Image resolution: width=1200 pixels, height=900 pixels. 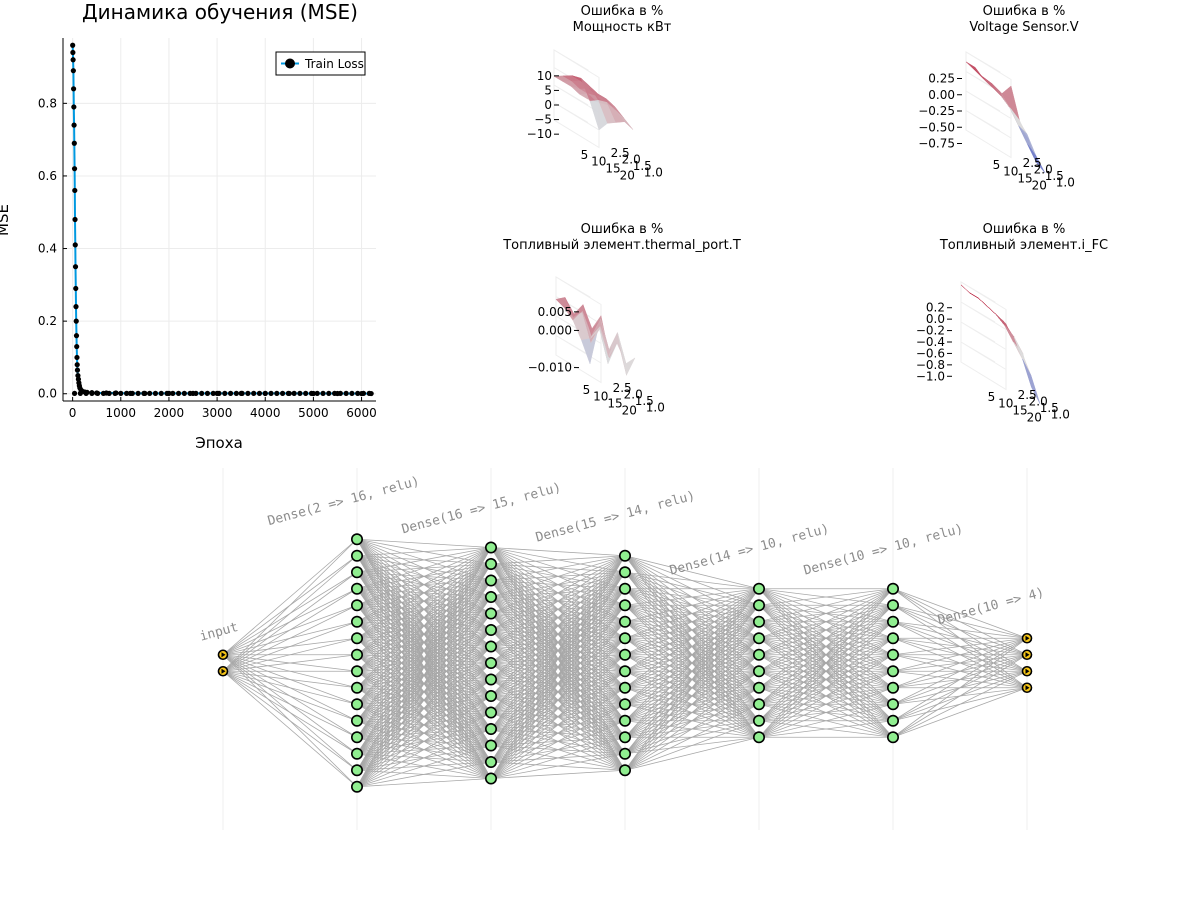 I want to click on y-tick-label: 1.5, so click(x=642, y=166).